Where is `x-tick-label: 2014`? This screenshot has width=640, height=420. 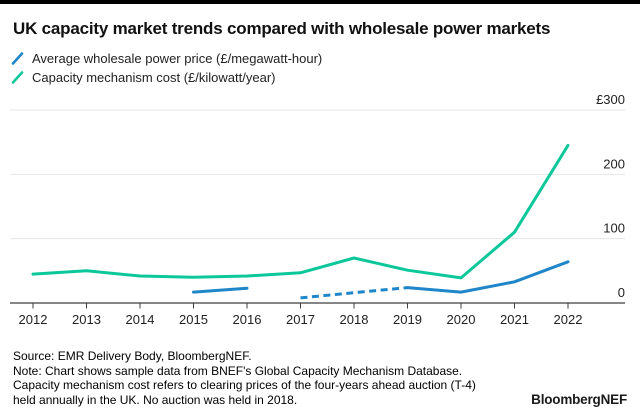
x-tick-label: 2014 is located at coordinates (140, 319).